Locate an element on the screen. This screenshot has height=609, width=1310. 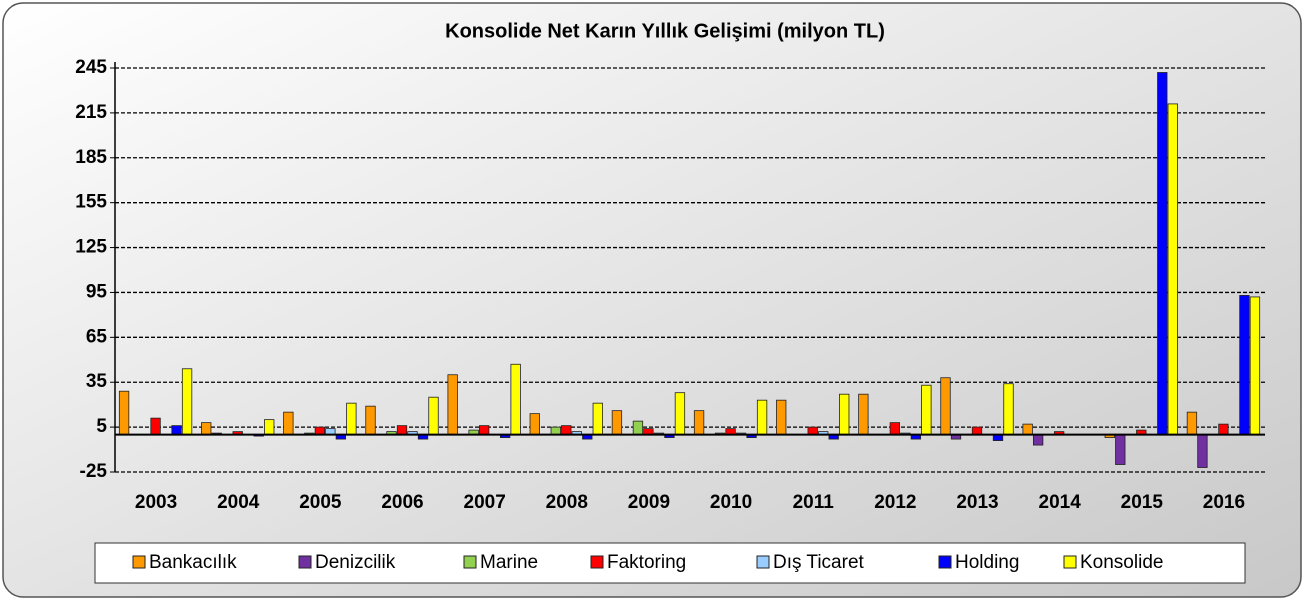
y-tick-label: 215 is located at coordinates (91, 112).